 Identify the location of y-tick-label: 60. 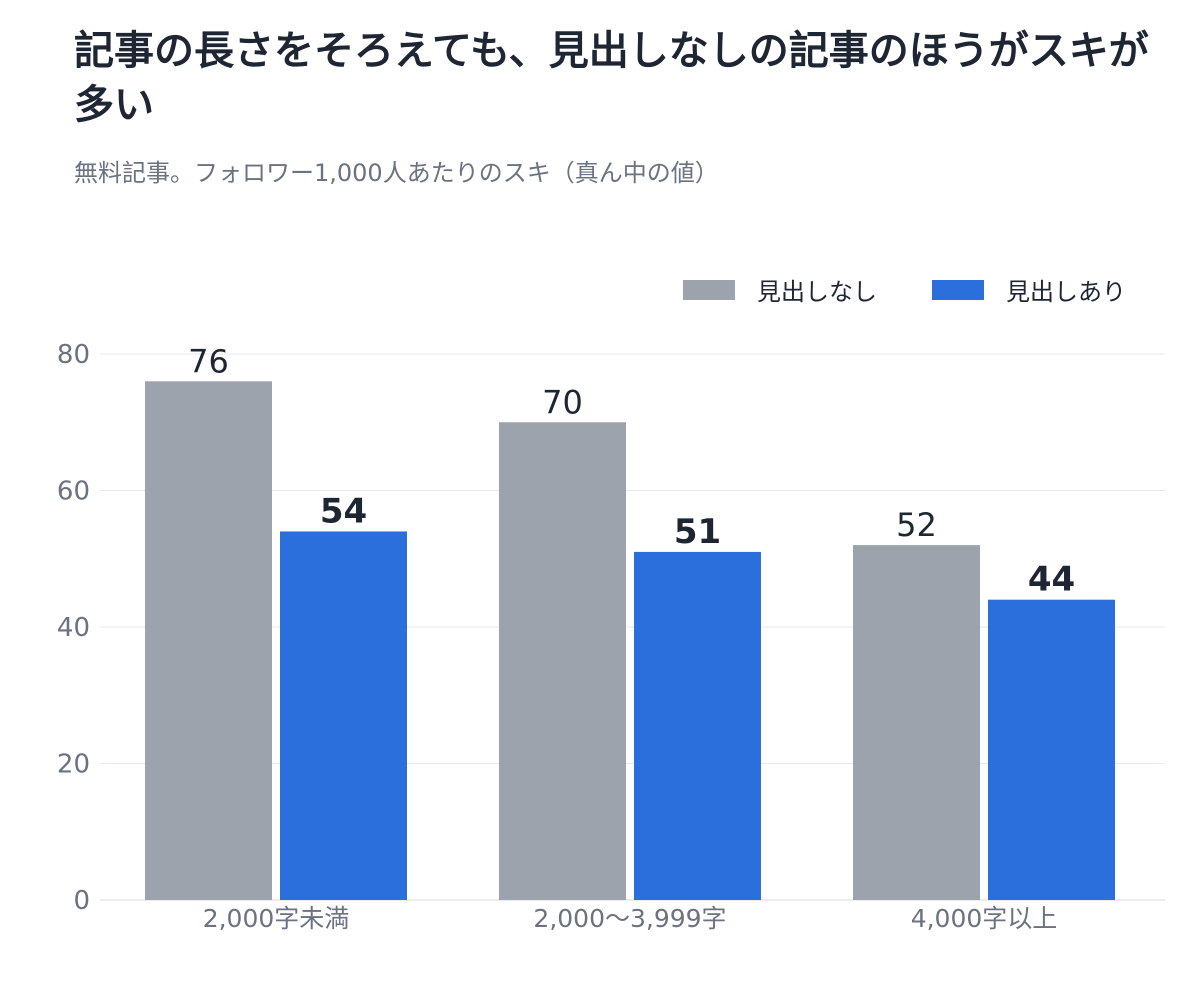
(73, 492).